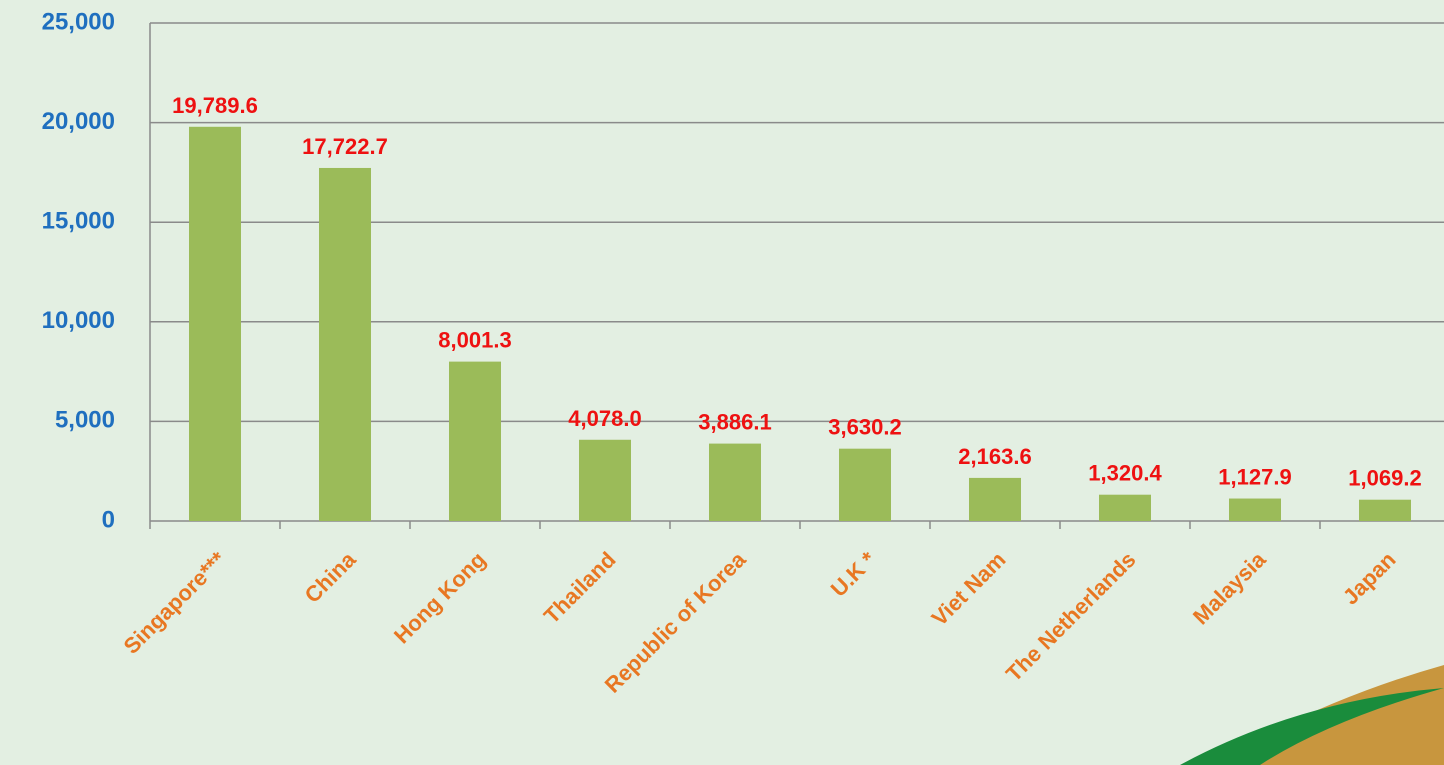 The height and width of the screenshot is (765, 1444). Describe the element at coordinates (78, 320) in the screenshot. I see `y-tick-label: 10,000` at that location.